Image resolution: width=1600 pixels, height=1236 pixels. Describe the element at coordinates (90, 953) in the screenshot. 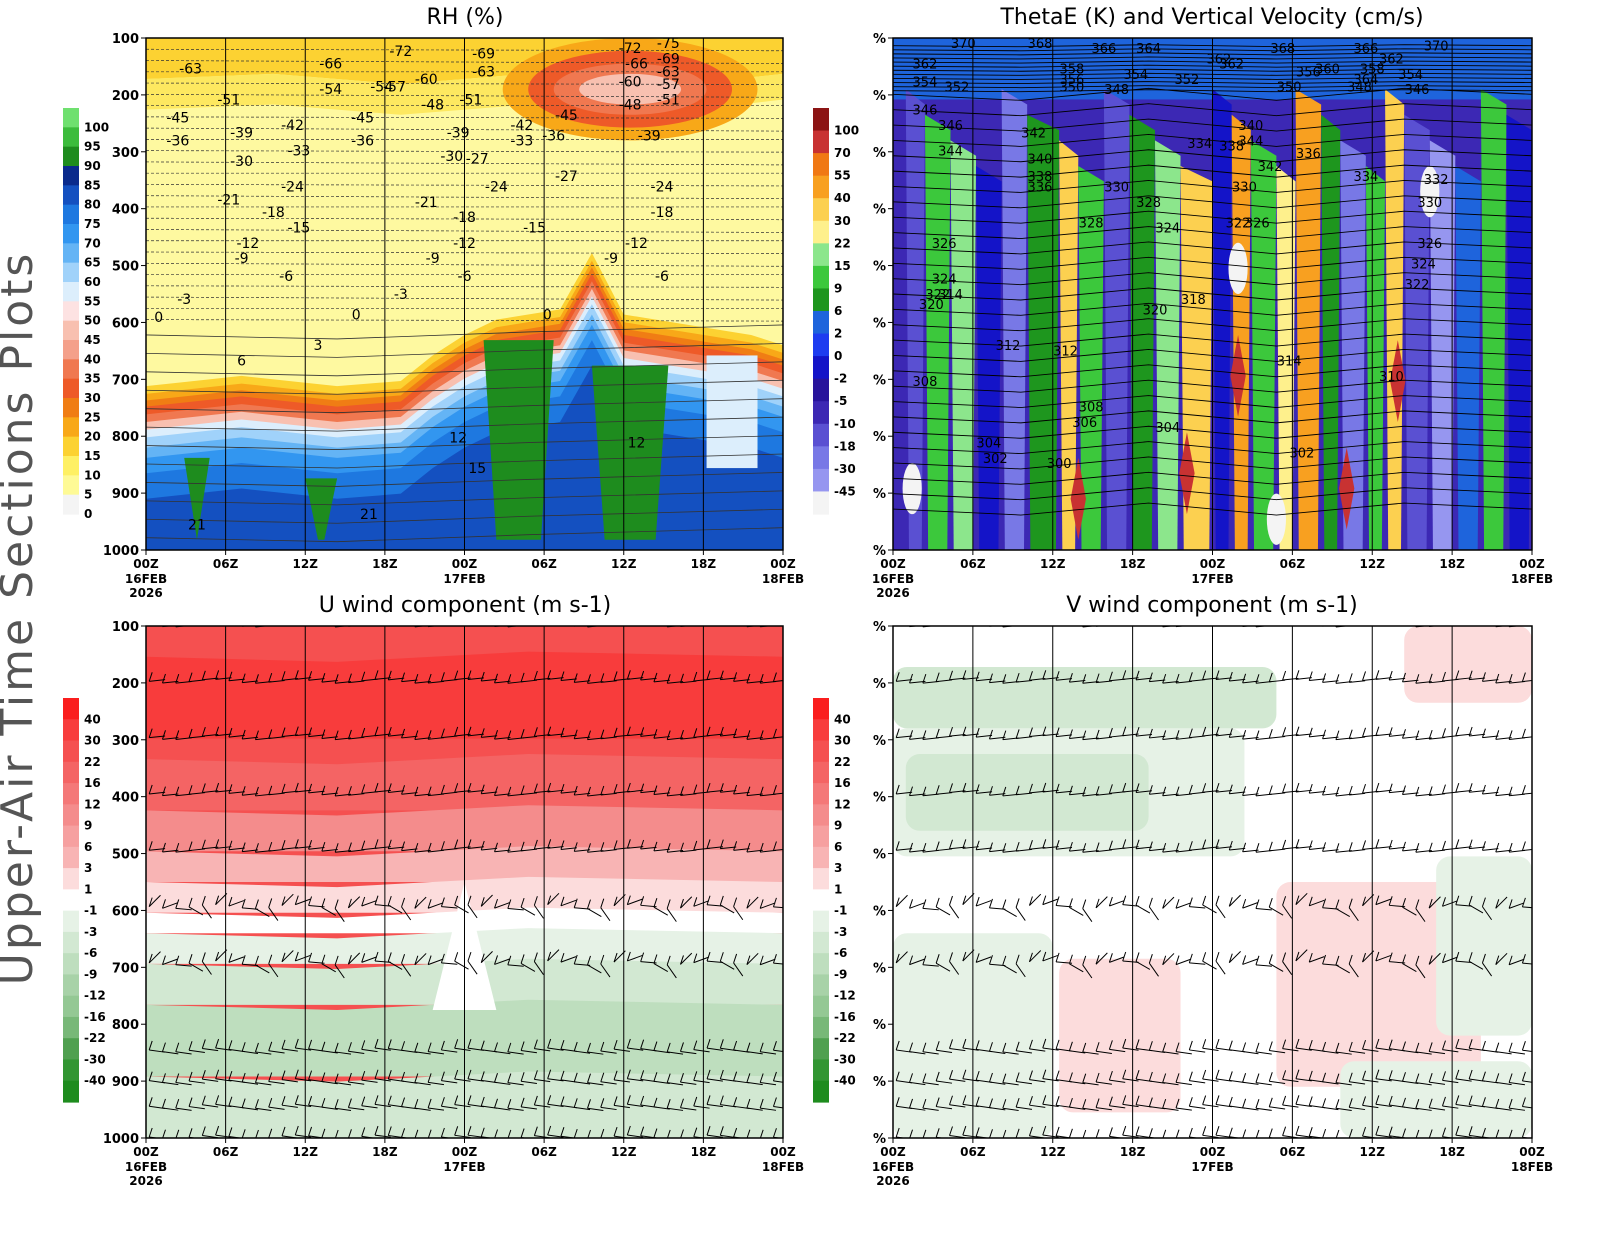

I see `uwind-colorbar-label: -6` at that location.